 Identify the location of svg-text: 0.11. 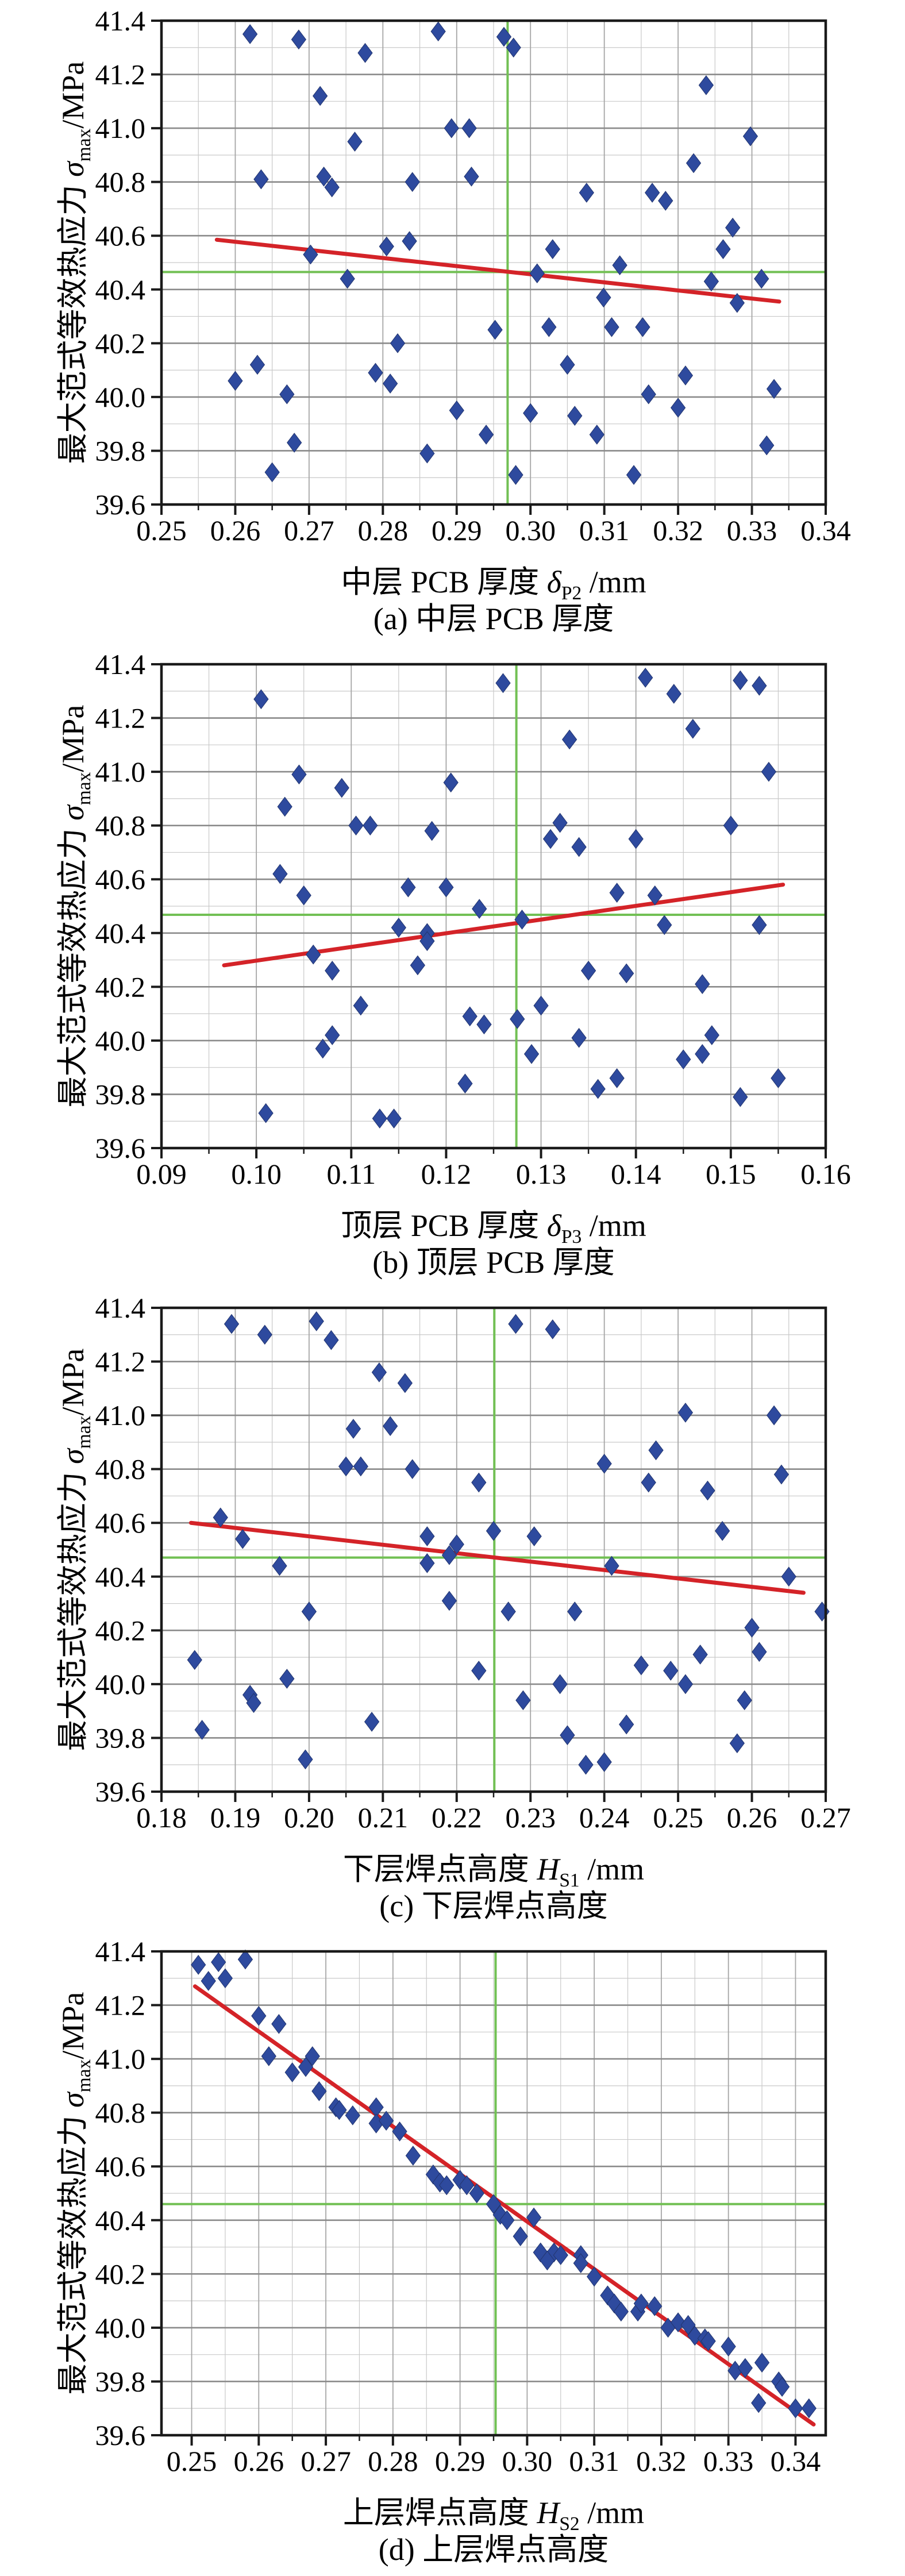
(351, 1174).